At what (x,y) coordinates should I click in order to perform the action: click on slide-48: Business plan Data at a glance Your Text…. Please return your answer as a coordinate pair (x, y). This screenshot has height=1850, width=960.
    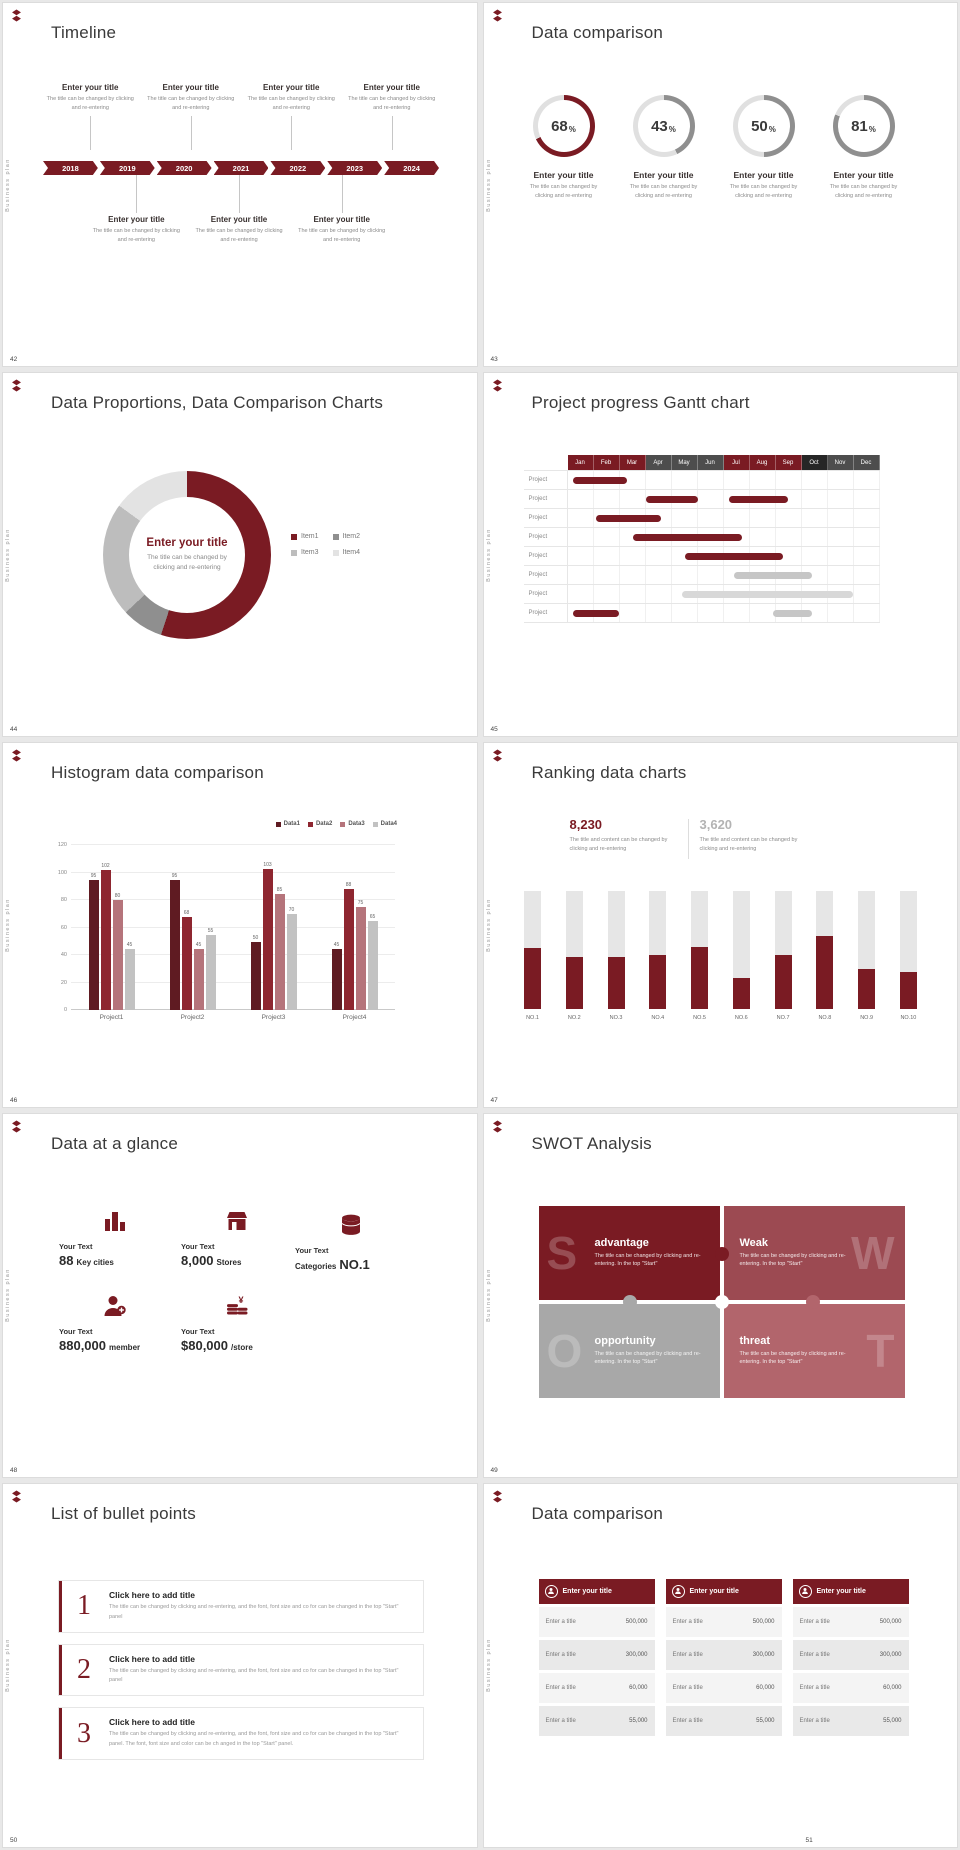
    Looking at the image, I should click on (240, 1295).